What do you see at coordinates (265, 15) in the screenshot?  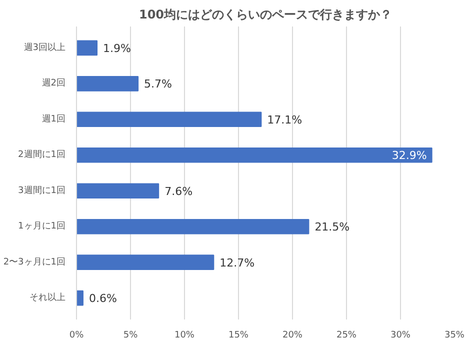 I see `chart-title: 100均にはどのくらいのペースで行きますか？` at bounding box center [265, 15].